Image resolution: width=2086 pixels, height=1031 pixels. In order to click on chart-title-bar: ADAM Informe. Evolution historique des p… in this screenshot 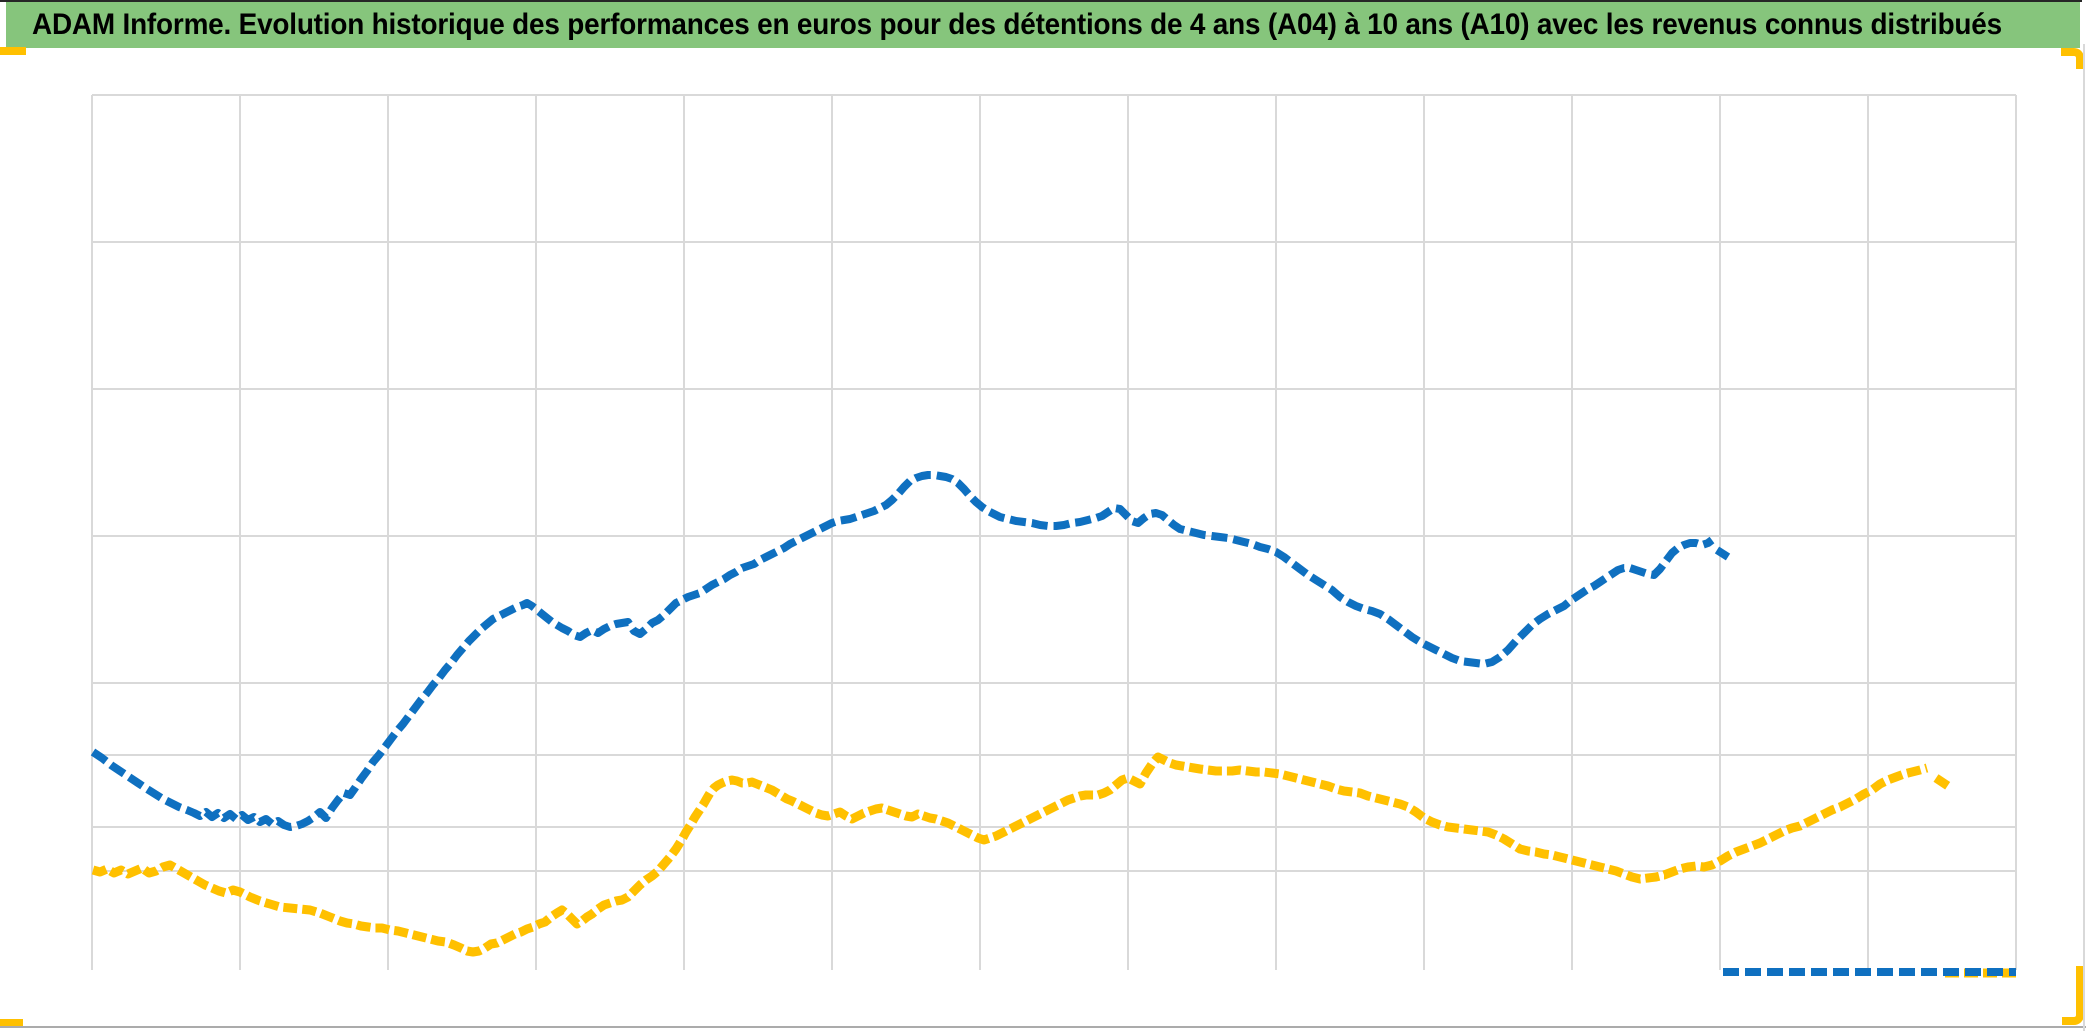, I will do `click(1043, 25)`.